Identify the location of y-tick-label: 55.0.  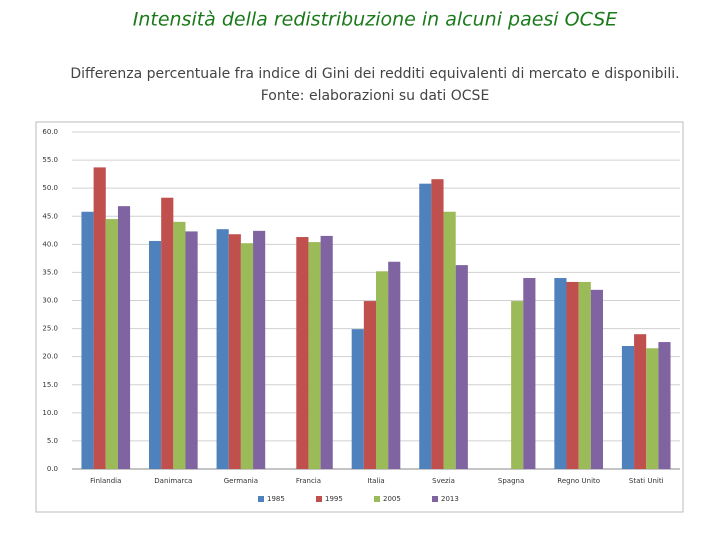
(50, 160).